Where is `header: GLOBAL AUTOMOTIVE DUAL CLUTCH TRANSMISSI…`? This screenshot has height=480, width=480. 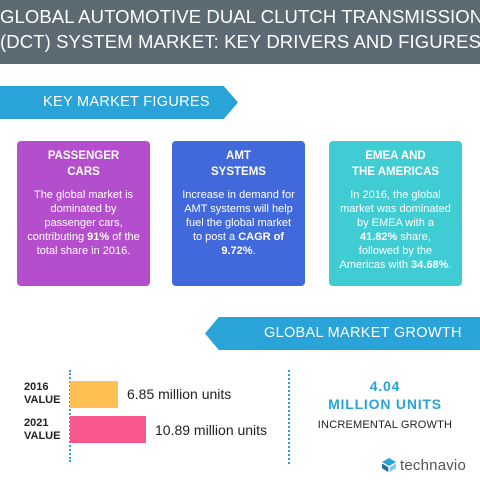
header: GLOBAL AUTOMOTIVE DUAL CLUTCH TRANSMISSI… is located at coordinates (240, 32).